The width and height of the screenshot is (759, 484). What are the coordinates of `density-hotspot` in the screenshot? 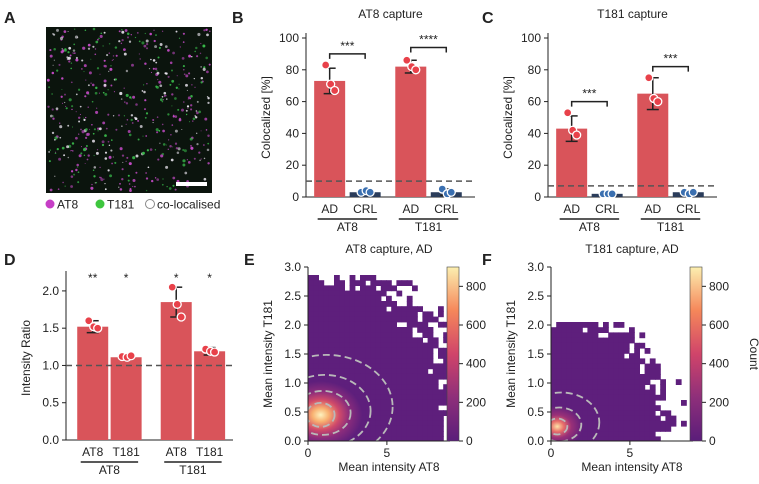 It's located at (567, 423).